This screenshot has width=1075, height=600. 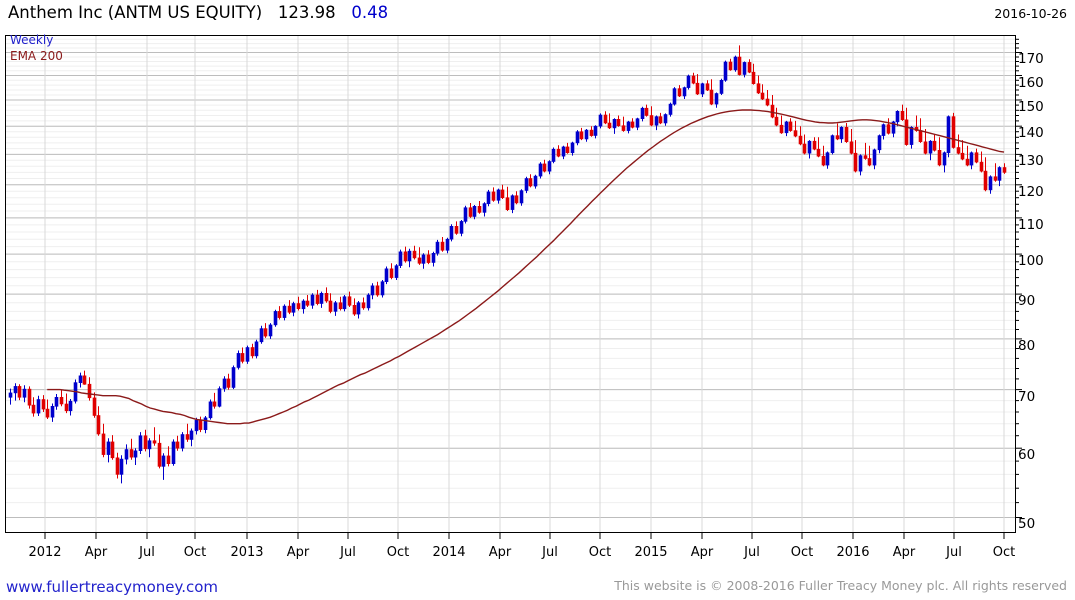 I want to click on y-axis-tick-label: 150, so click(x=1031, y=107).